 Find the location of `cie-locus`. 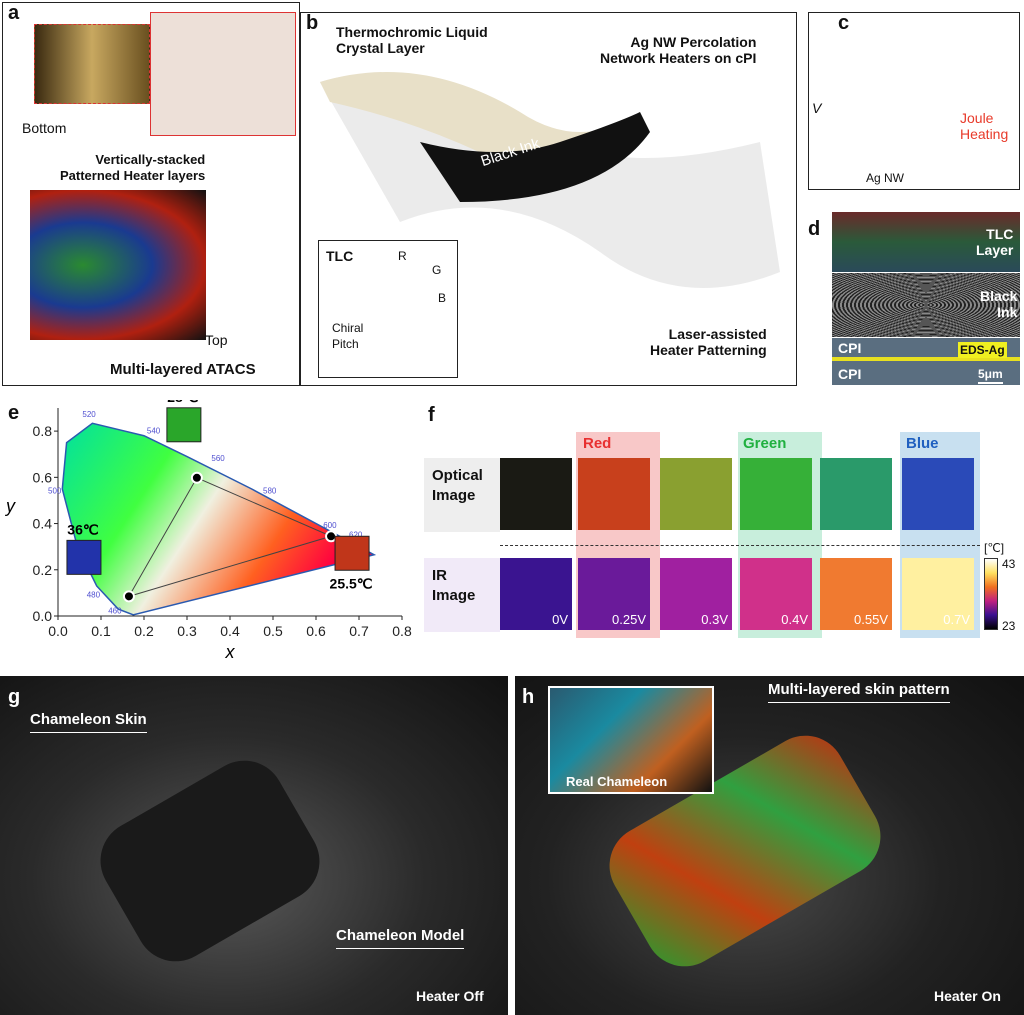

cie-locus is located at coordinates (219, 519).